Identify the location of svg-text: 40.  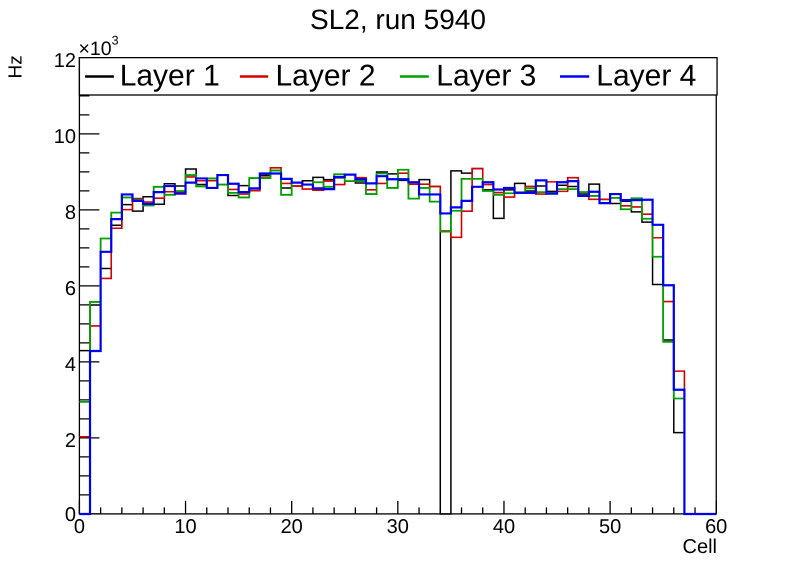
(504, 527).